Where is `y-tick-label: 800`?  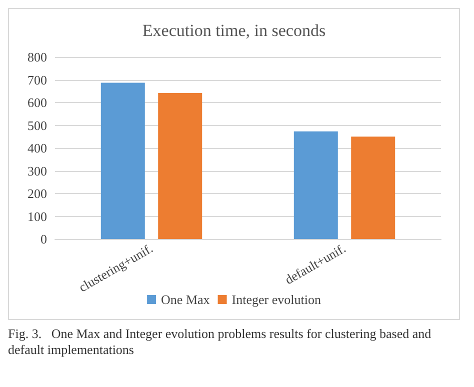
y-tick-label: 800 is located at coordinates (37, 57).